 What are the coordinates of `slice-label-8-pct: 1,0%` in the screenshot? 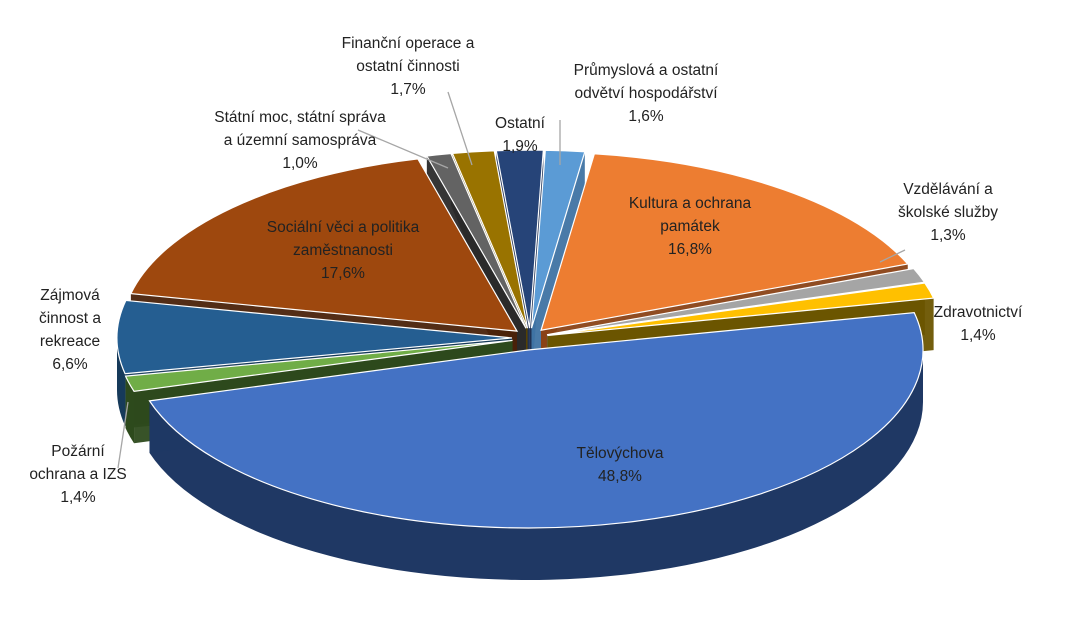 It's located at (300, 163).